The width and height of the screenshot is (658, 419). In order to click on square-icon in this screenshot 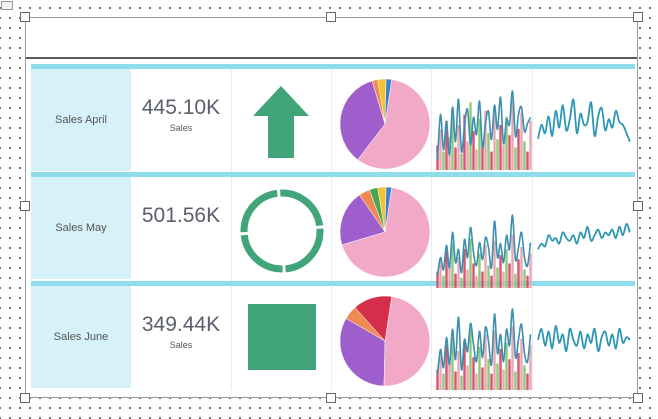, I will do `click(282, 337)`.